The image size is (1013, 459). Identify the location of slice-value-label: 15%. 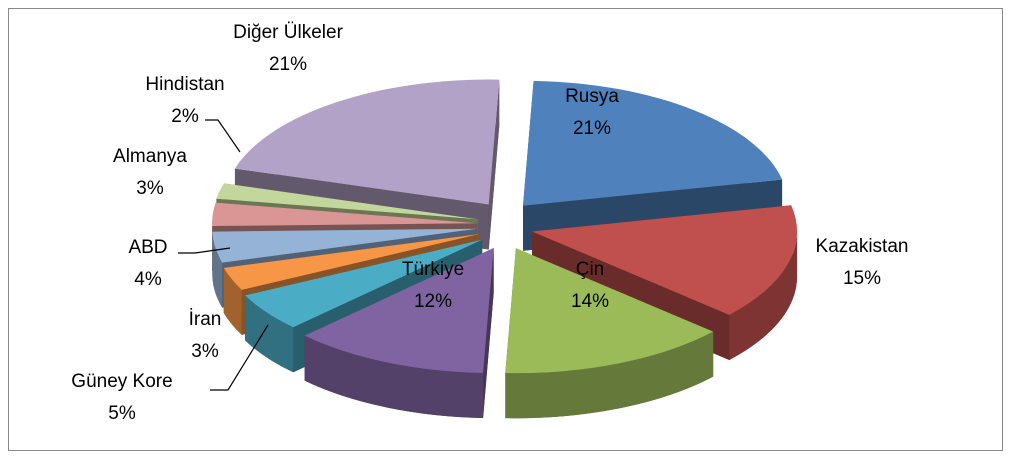
(862, 278).